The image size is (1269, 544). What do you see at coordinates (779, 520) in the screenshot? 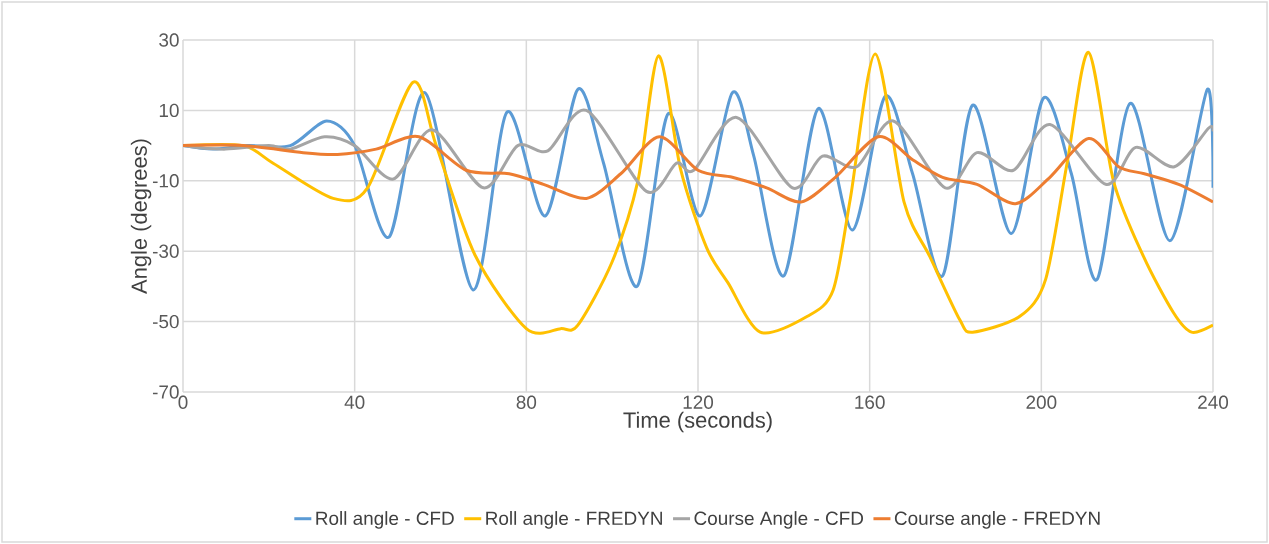
I see `legend-label: Course Angle - CFD` at bounding box center [779, 520].